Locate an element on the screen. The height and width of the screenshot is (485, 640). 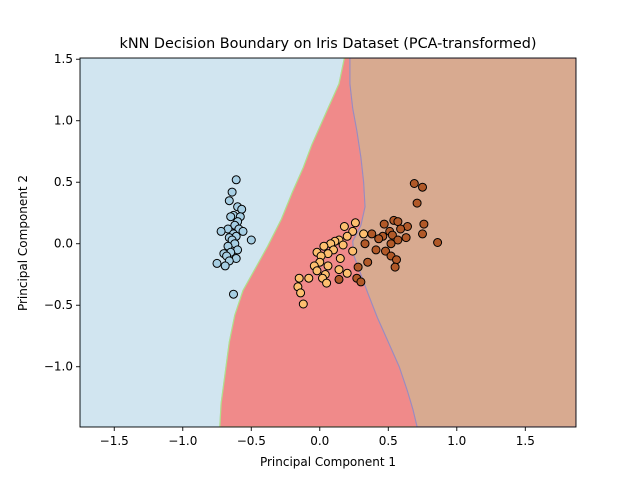
y-tick-label: −0.5 is located at coordinates (58, 305).